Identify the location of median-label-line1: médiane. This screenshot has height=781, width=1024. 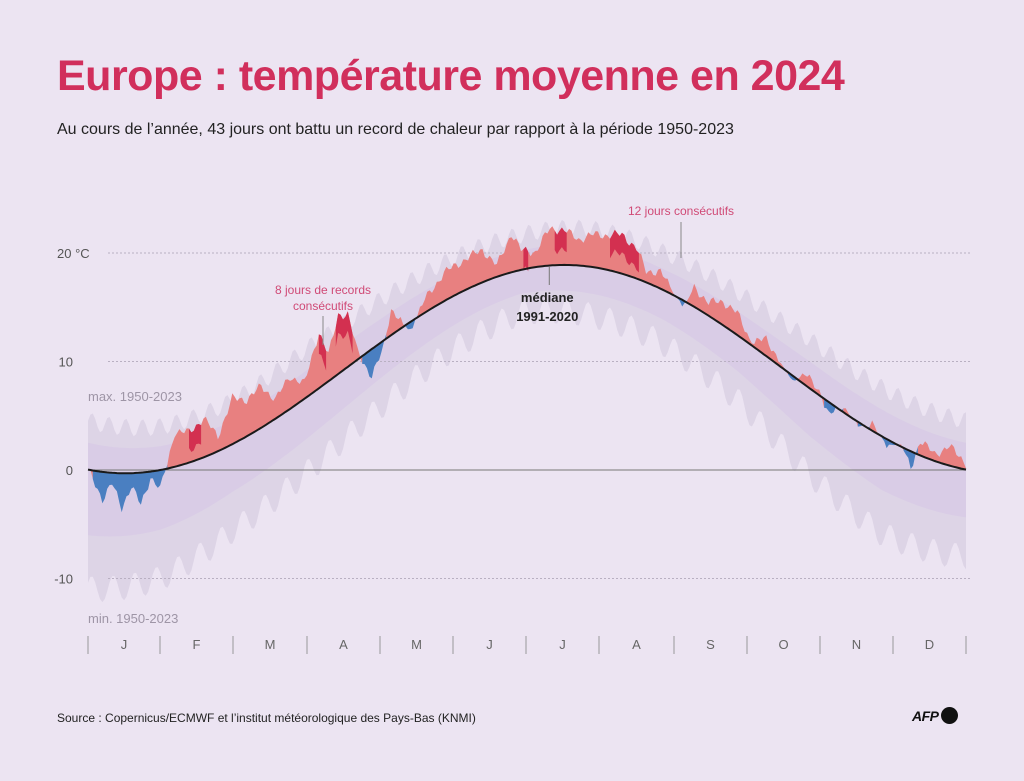
(547, 297).